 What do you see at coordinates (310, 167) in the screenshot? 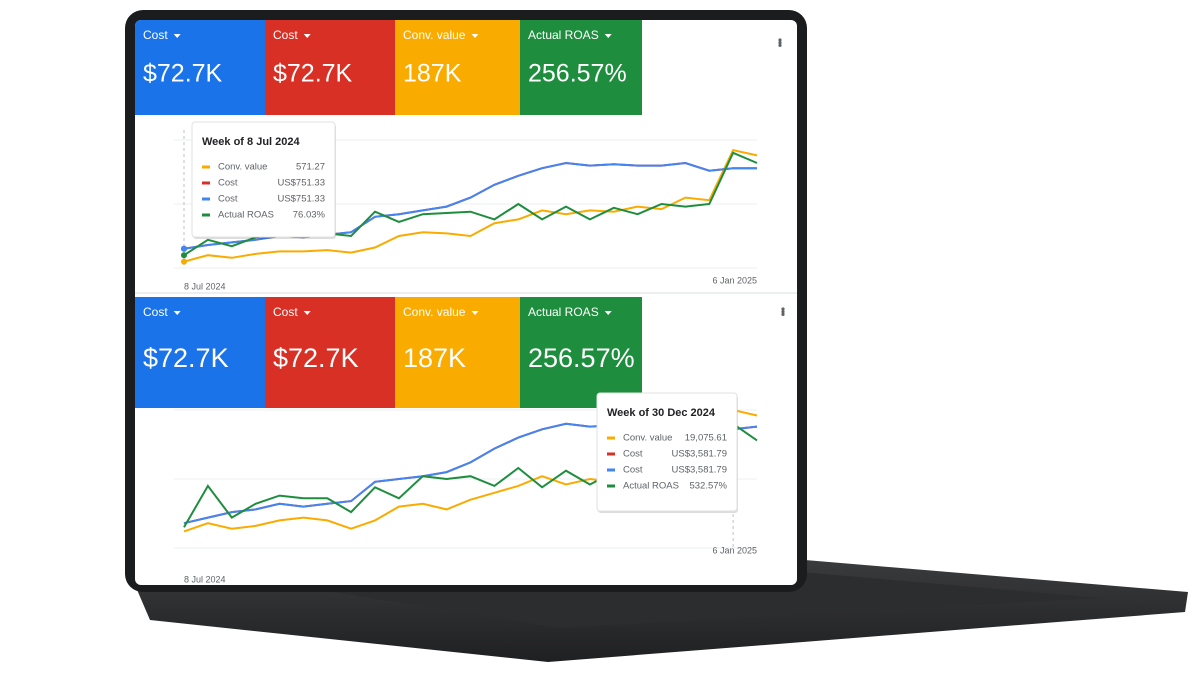
I see `tooltip-value: 571.27` at bounding box center [310, 167].